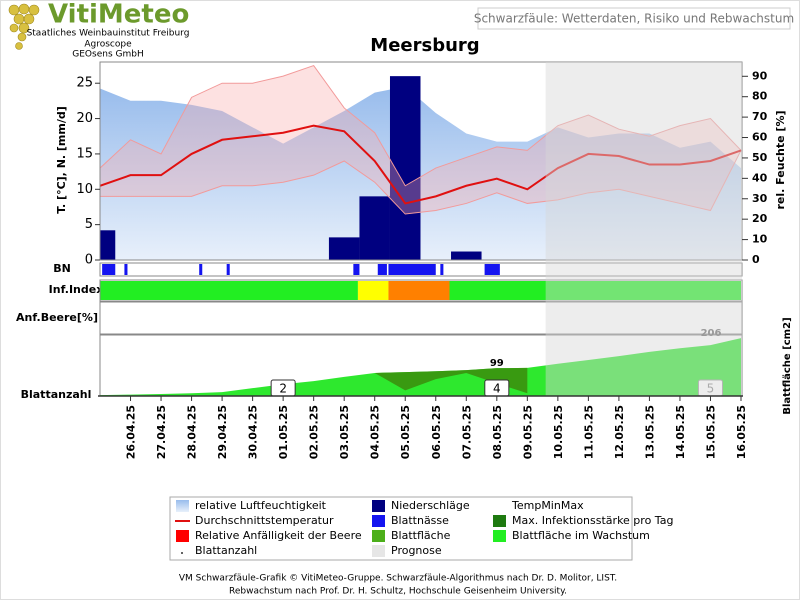 The width and height of the screenshot is (800, 600). I want to click on legend-label: Max. Infektionsstärke pro Tag, so click(592, 520).